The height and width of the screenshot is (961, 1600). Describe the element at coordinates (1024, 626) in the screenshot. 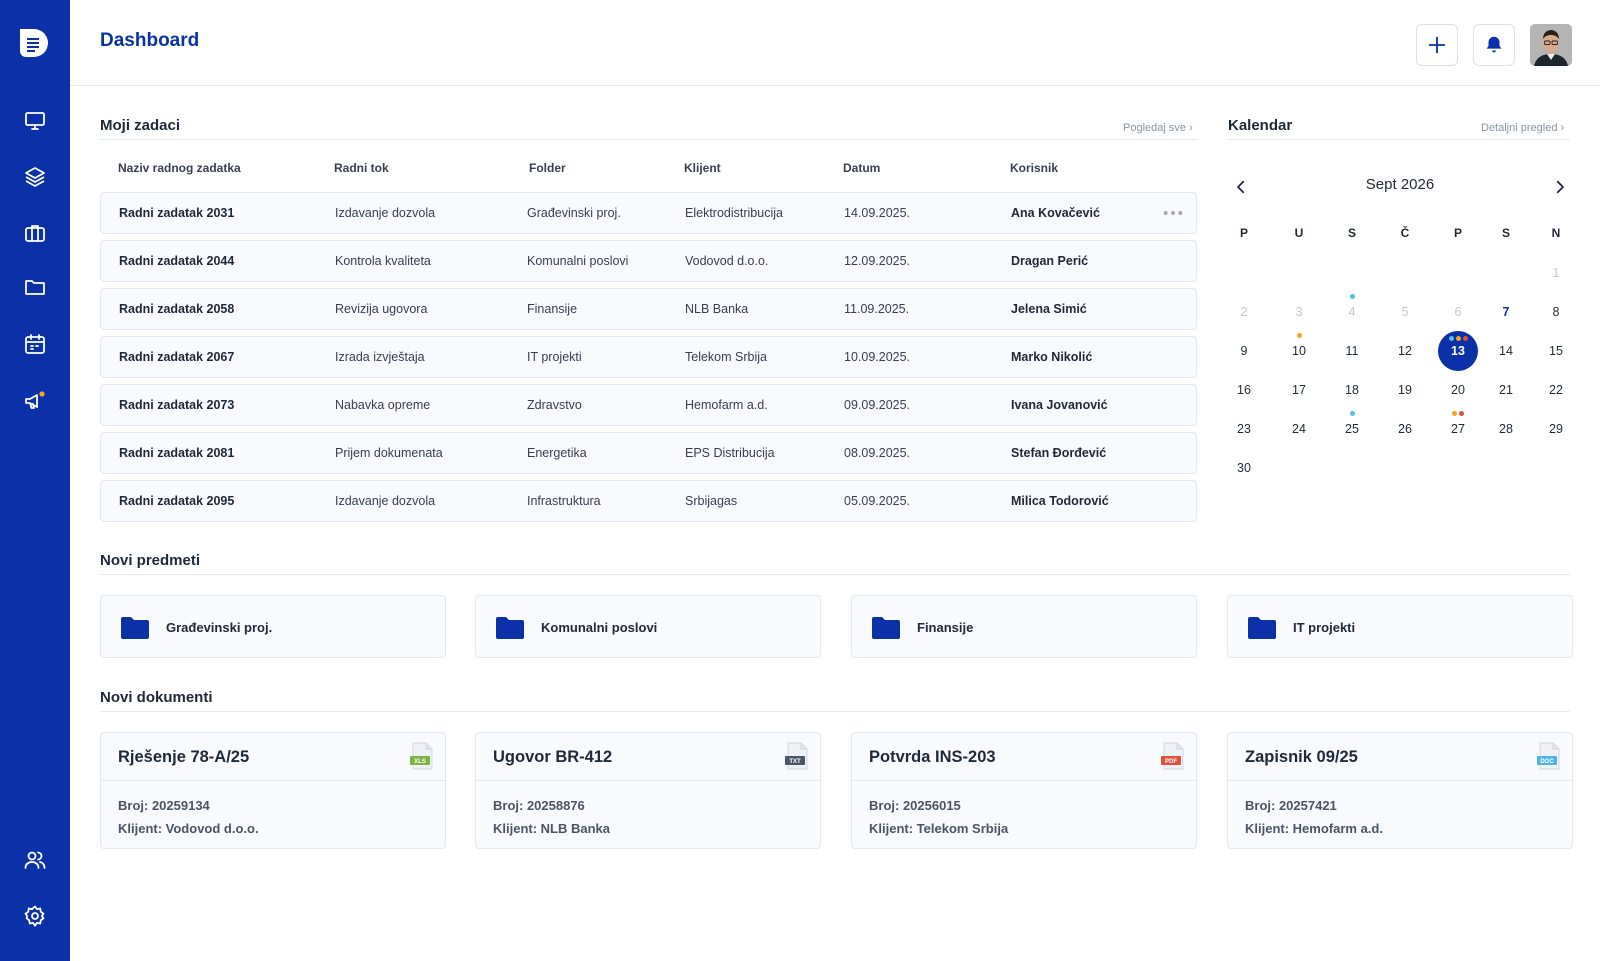

I see `subject-card: Finansije` at that location.